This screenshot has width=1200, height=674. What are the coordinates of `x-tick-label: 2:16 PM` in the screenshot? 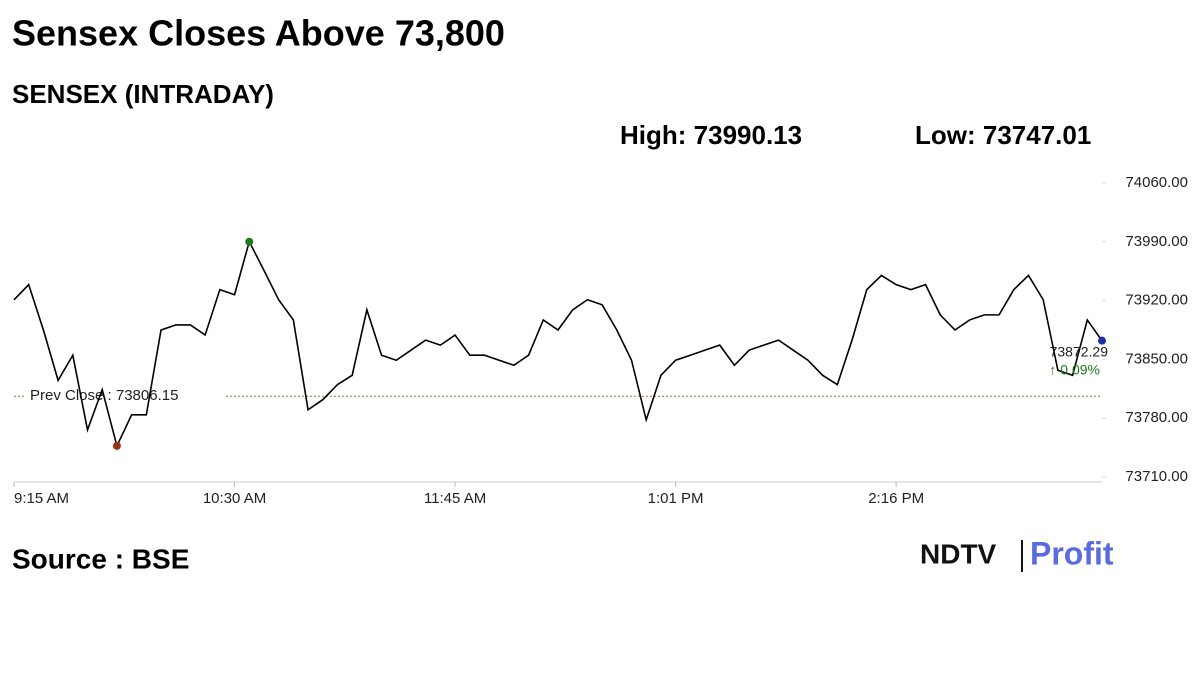 It's located at (896, 498).